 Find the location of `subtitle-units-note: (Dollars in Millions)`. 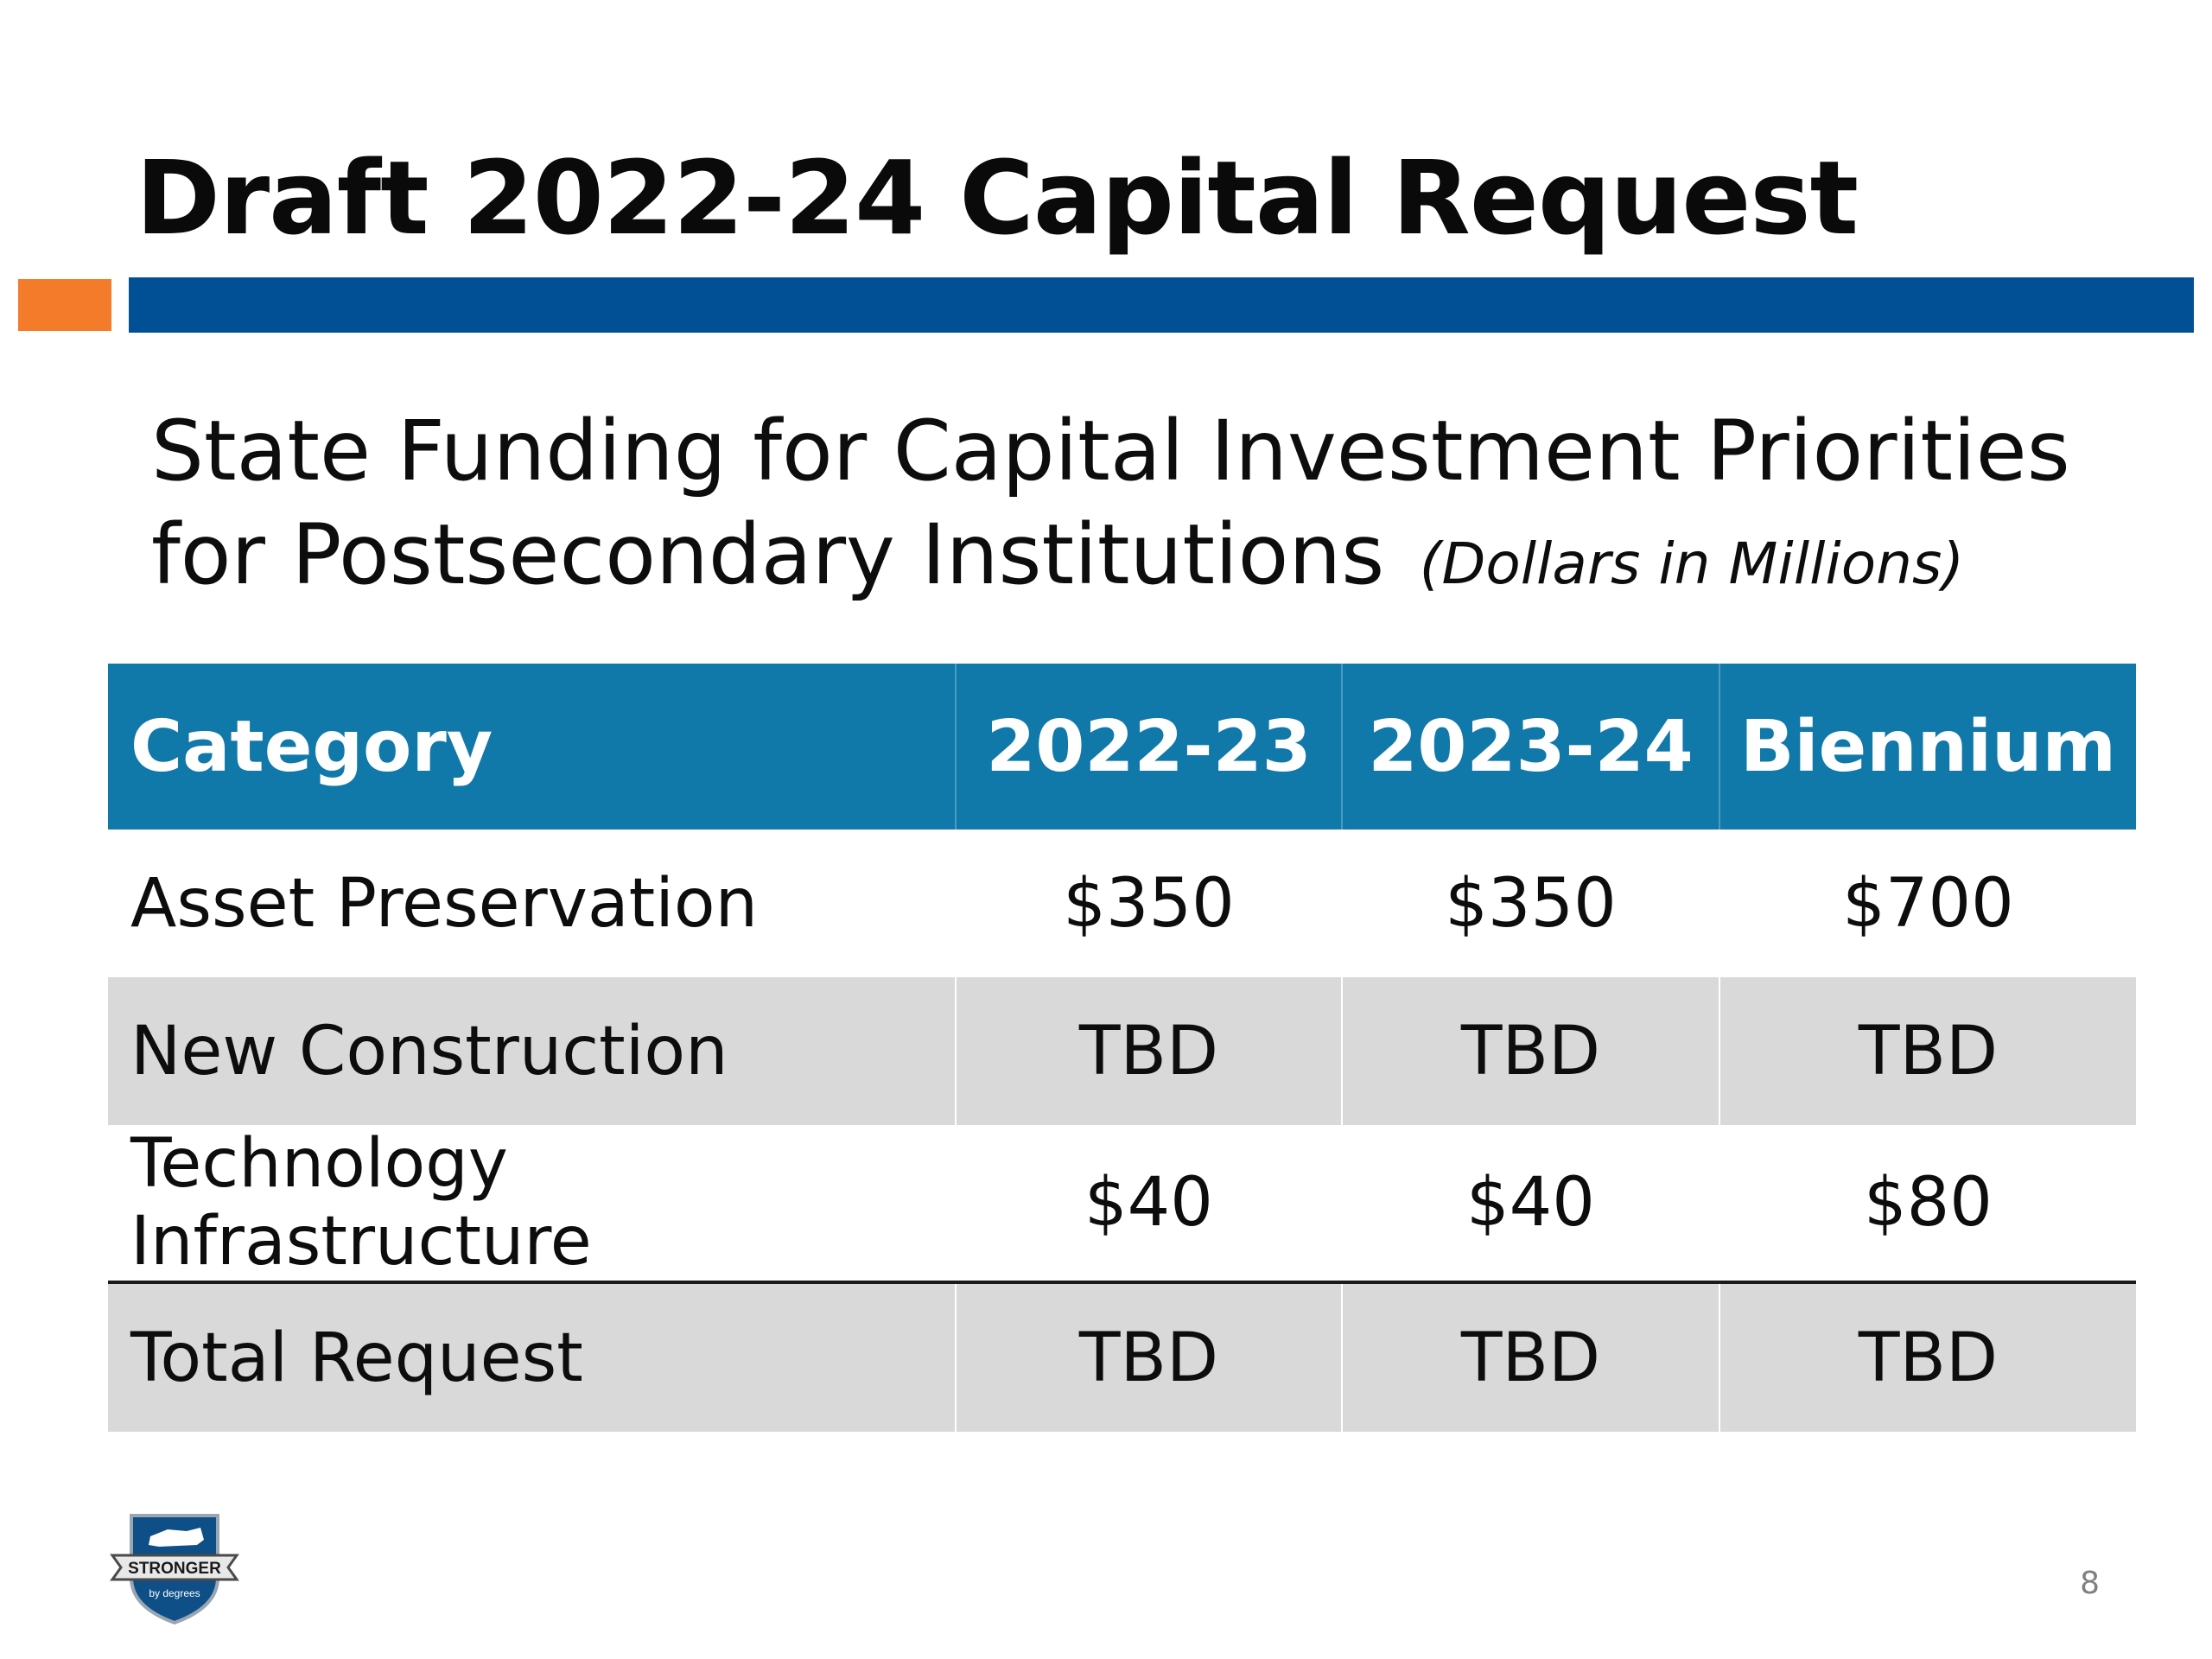

subtitle-units-note: (Dollars in Millions) is located at coordinates (1692, 564).